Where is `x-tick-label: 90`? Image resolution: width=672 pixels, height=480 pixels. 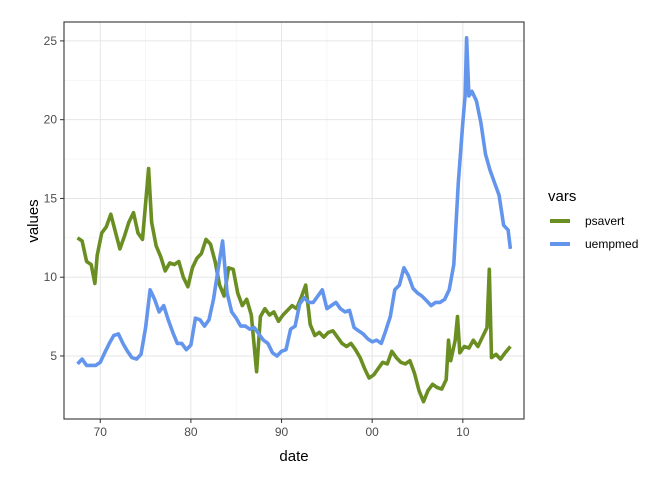
x-tick-label: 90 is located at coordinates (282, 432).